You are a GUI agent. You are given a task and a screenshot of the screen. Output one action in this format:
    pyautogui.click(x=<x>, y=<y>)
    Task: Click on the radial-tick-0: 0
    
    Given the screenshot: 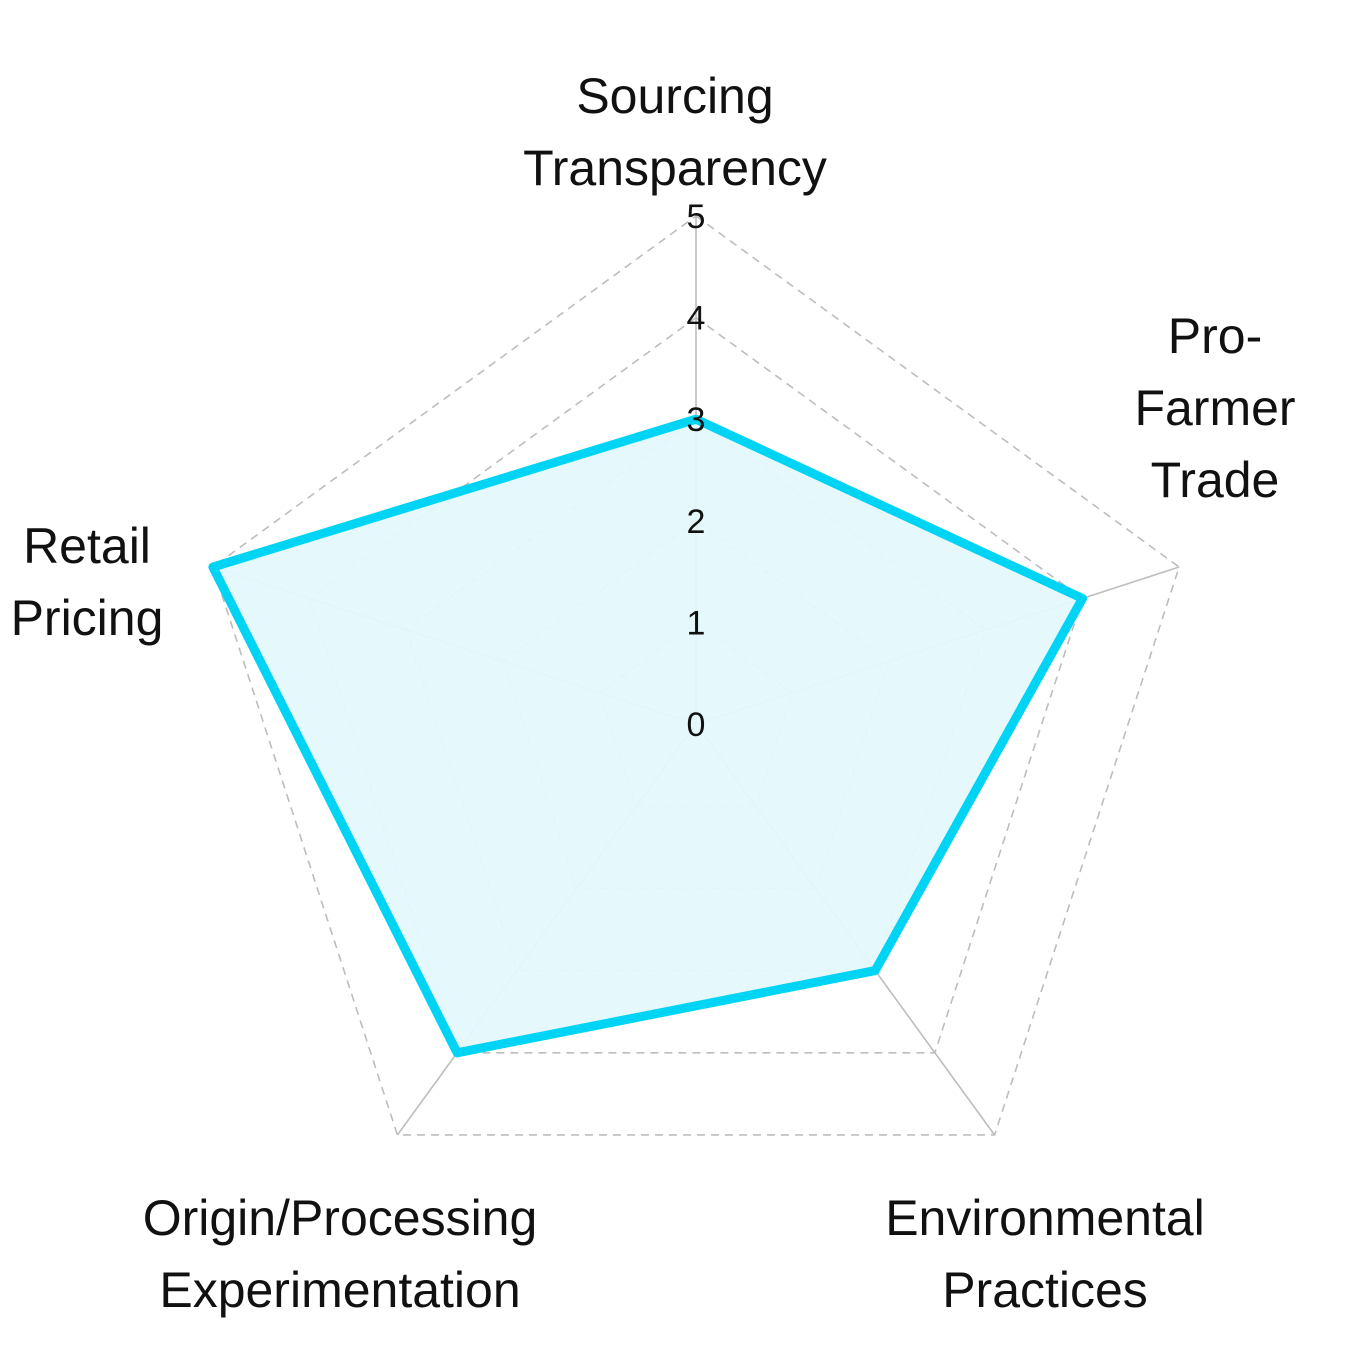 What is the action you would take?
    pyautogui.click(x=696, y=725)
    